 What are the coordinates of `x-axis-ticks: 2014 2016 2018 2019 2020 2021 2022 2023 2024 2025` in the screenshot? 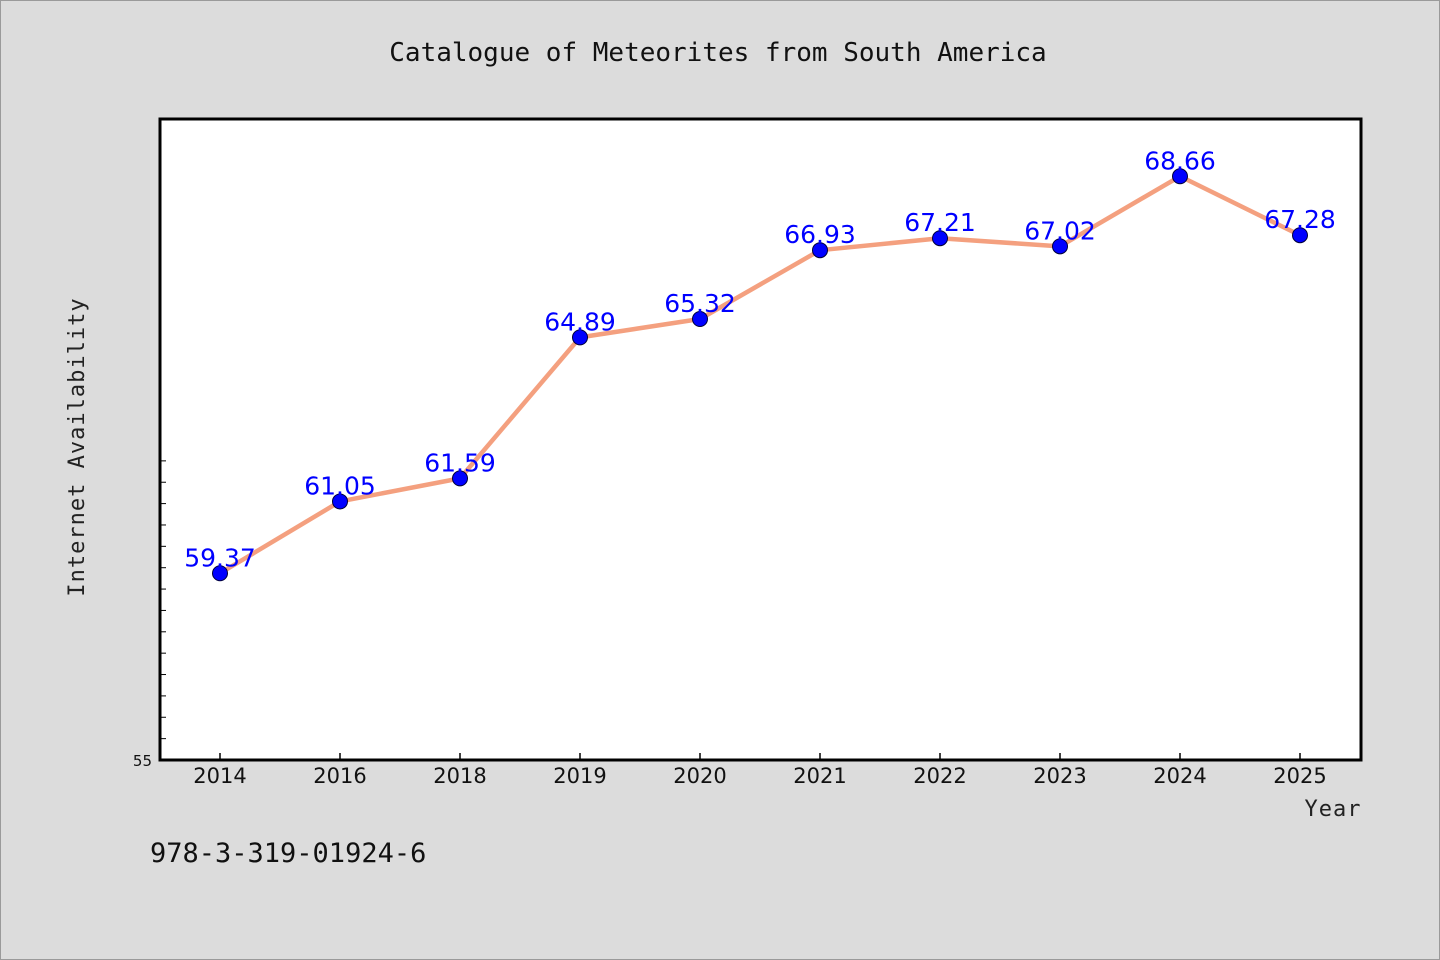 It's located at (760, 770).